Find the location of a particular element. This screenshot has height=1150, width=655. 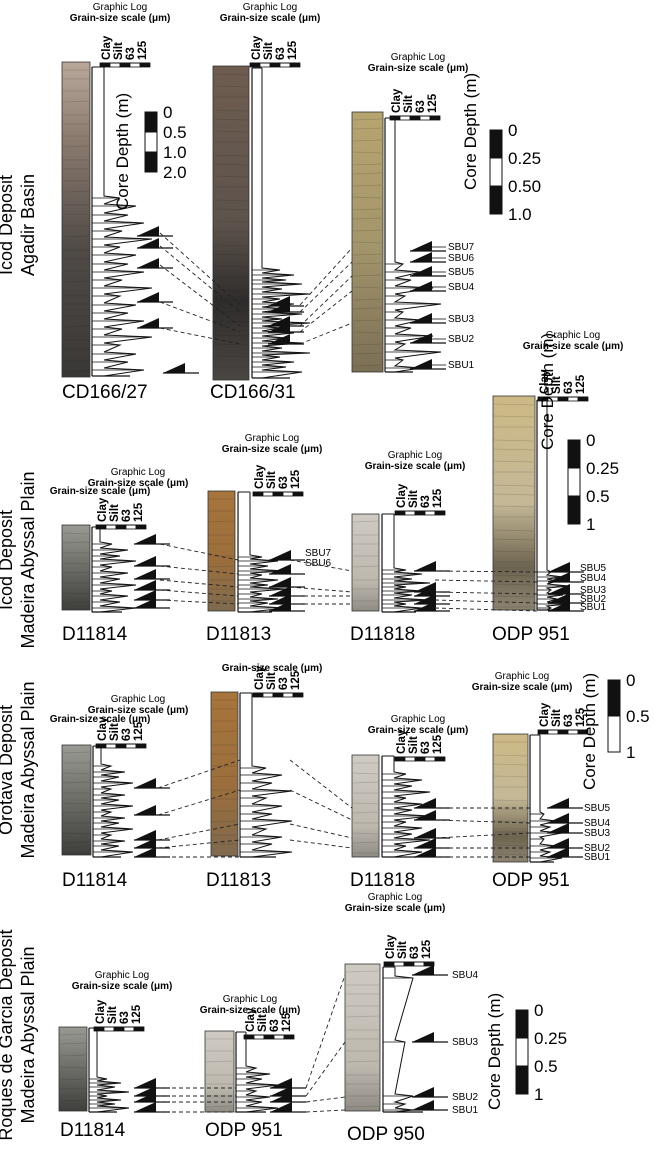

log-D11814-b is located at coordinates (113, 801).